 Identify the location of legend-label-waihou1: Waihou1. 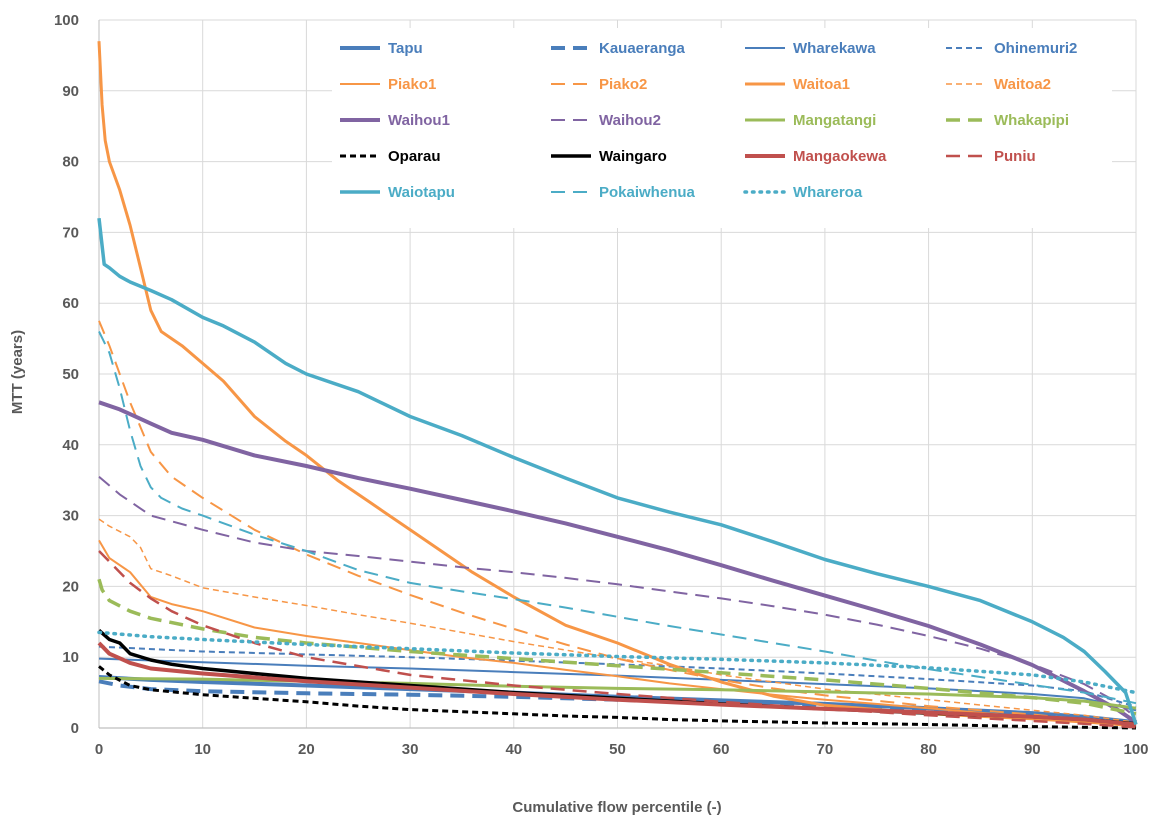
(419, 120).